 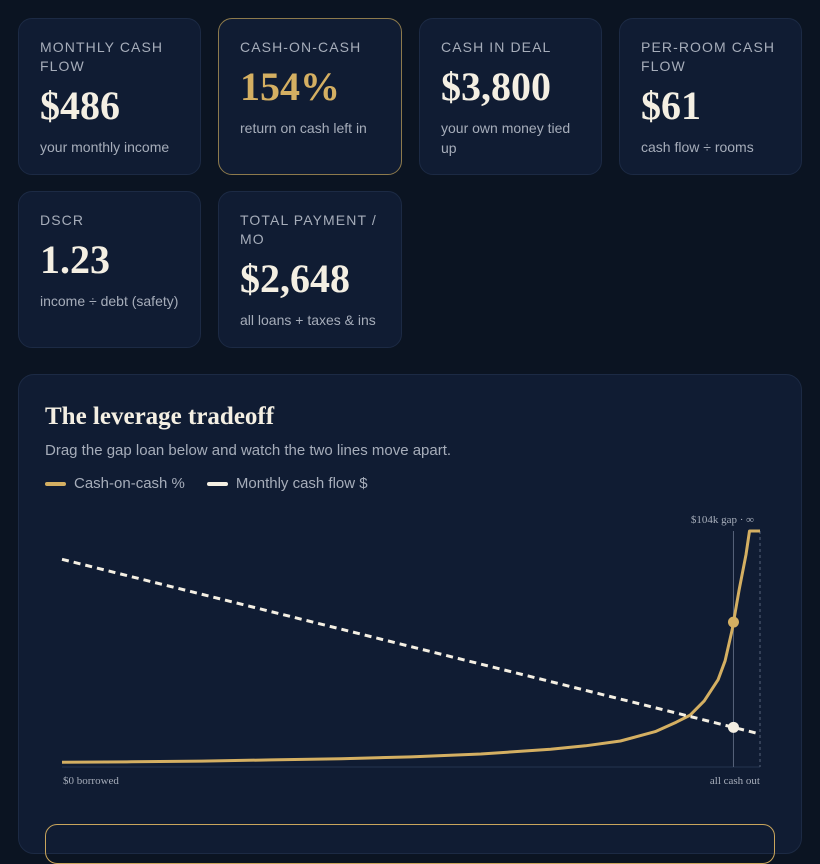 What do you see at coordinates (301, 483) in the screenshot?
I see `legend-label: Monthly cash flow $` at bounding box center [301, 483].